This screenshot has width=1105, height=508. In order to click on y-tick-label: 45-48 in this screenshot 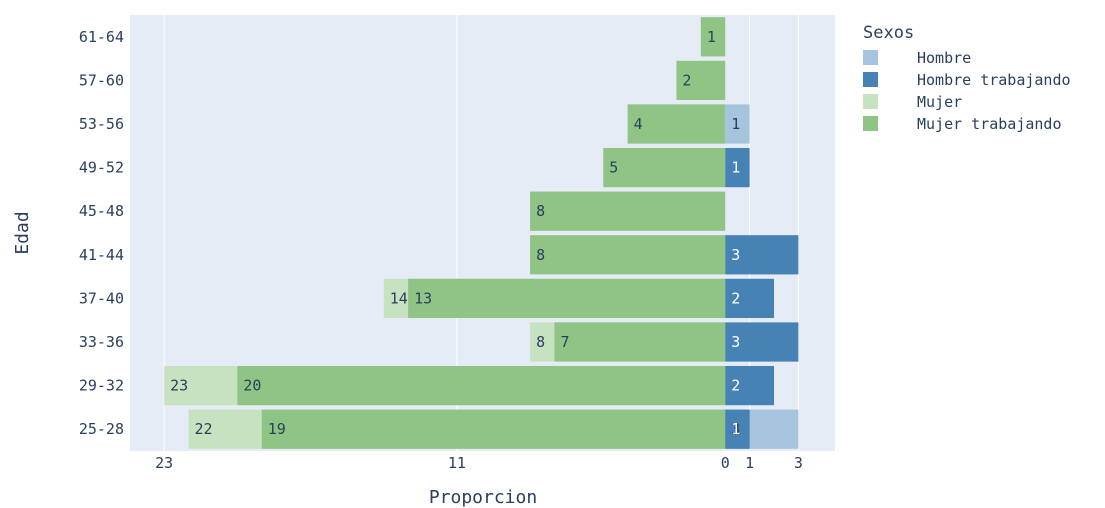, I will do `click(101, 211)`.